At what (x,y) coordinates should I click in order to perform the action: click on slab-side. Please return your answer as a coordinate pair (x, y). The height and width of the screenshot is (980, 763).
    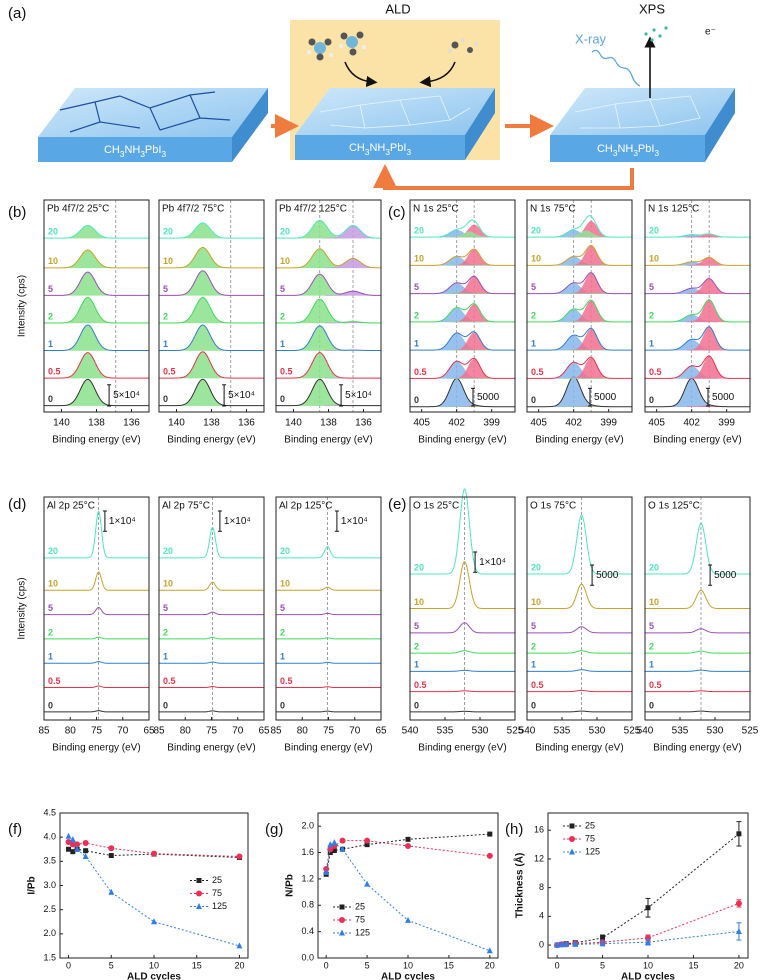
    Looking at the image, I should click on (480, 124).